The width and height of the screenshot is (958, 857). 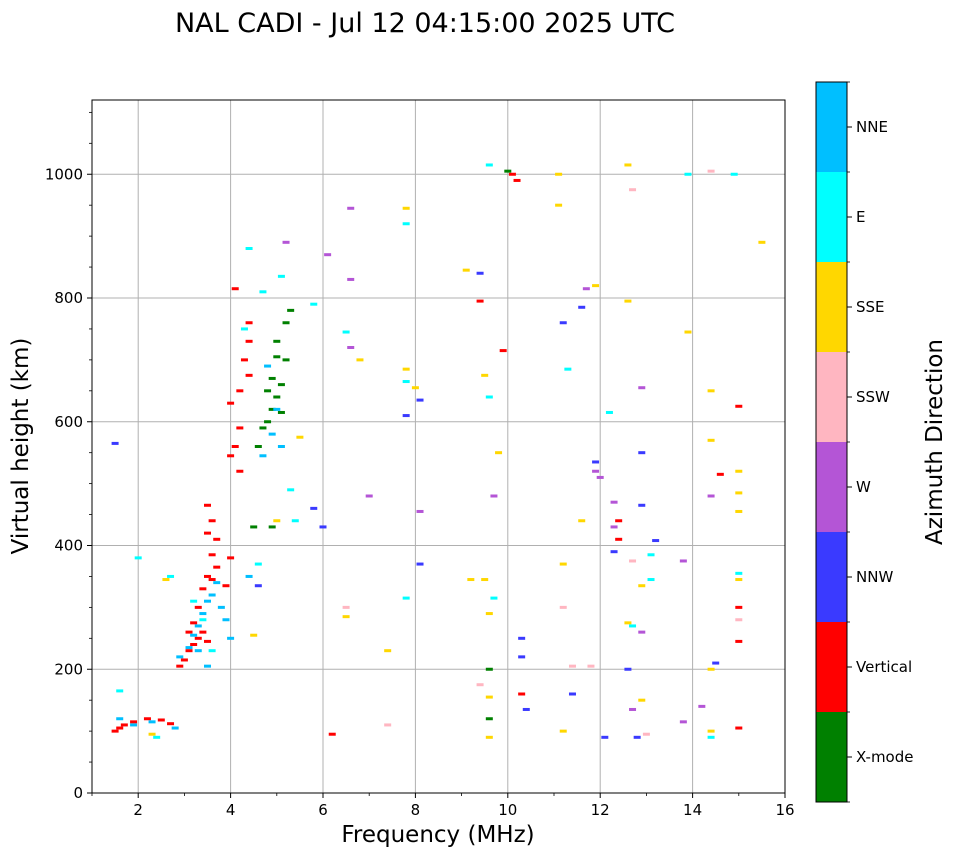 I want to click on y-tick-label: 0, so click(x=78, y=793).